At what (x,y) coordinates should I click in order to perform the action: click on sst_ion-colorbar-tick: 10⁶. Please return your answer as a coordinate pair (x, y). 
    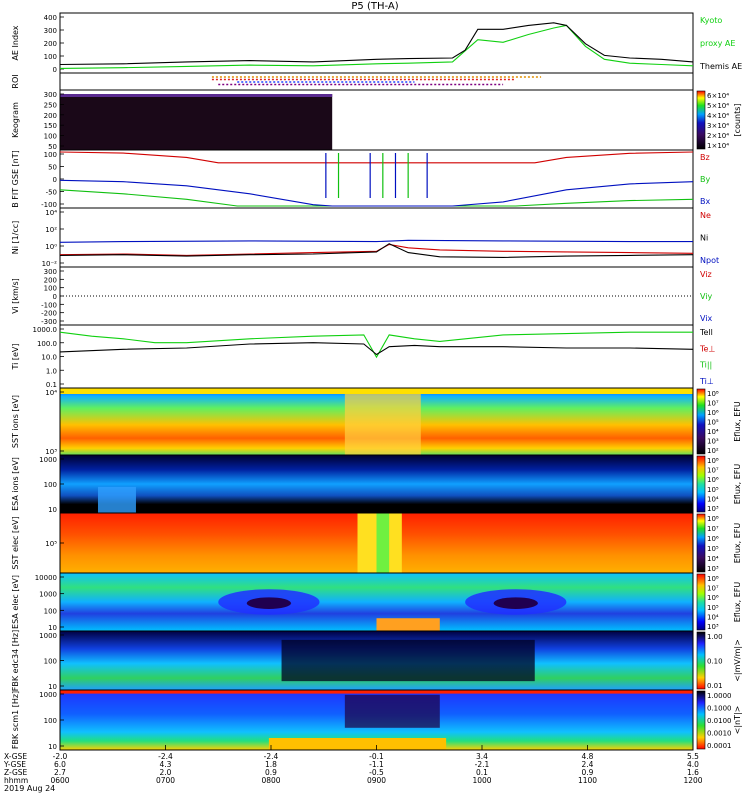
    Looking at the image, I should click on (713, 413).